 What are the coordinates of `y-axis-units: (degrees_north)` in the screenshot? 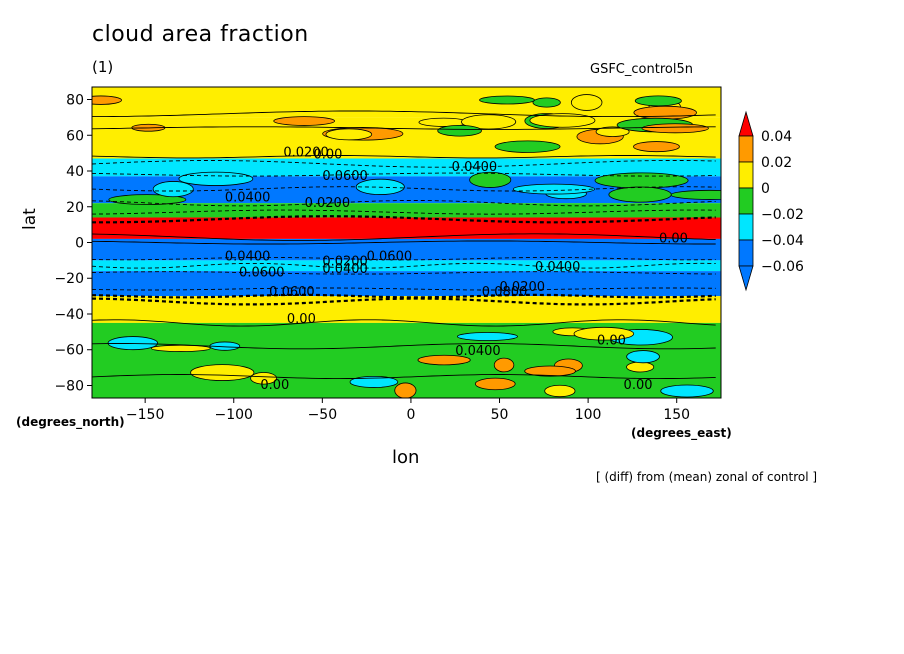 It's located at (70, 422).